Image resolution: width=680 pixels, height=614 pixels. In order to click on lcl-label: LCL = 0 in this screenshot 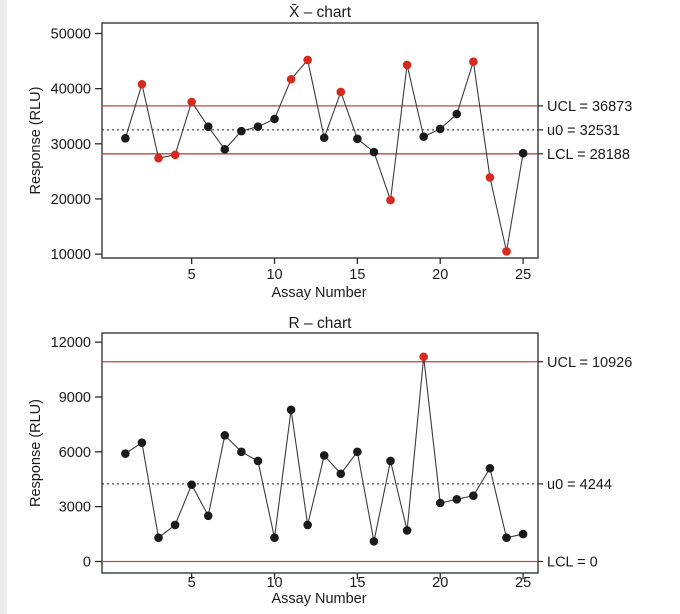, I will do `click(572, 562)`.